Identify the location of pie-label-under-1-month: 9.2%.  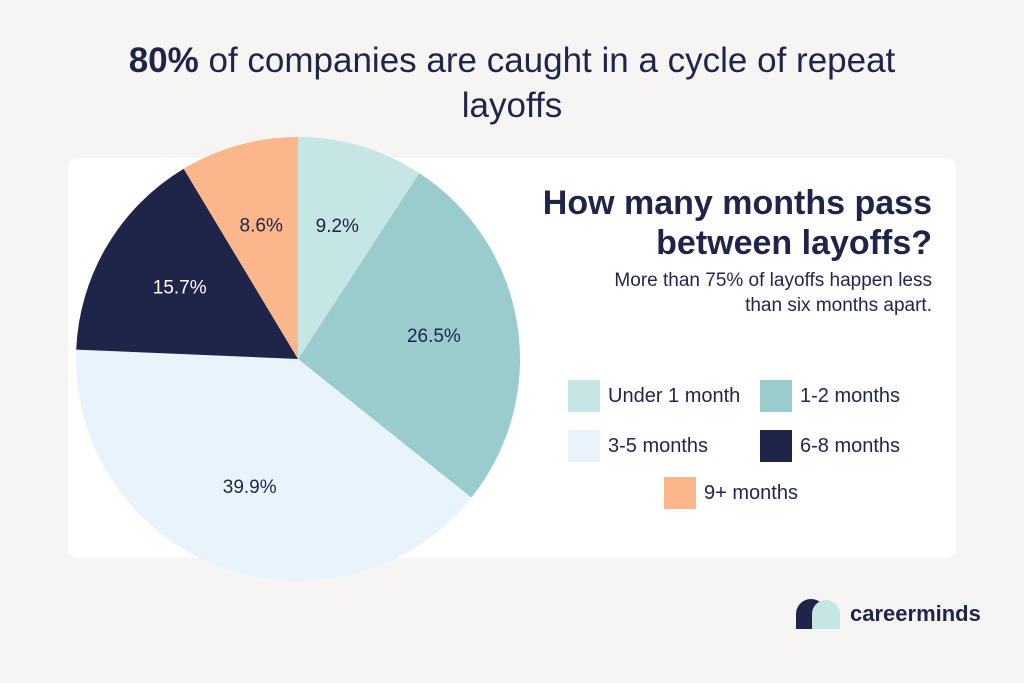
(337, 226).